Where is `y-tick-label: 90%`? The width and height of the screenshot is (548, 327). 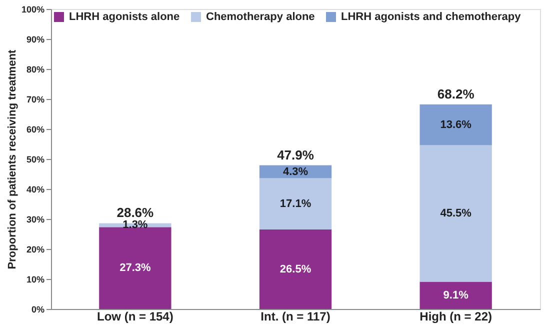 y-tick-label: 90% is located at coordinates (35, 39).